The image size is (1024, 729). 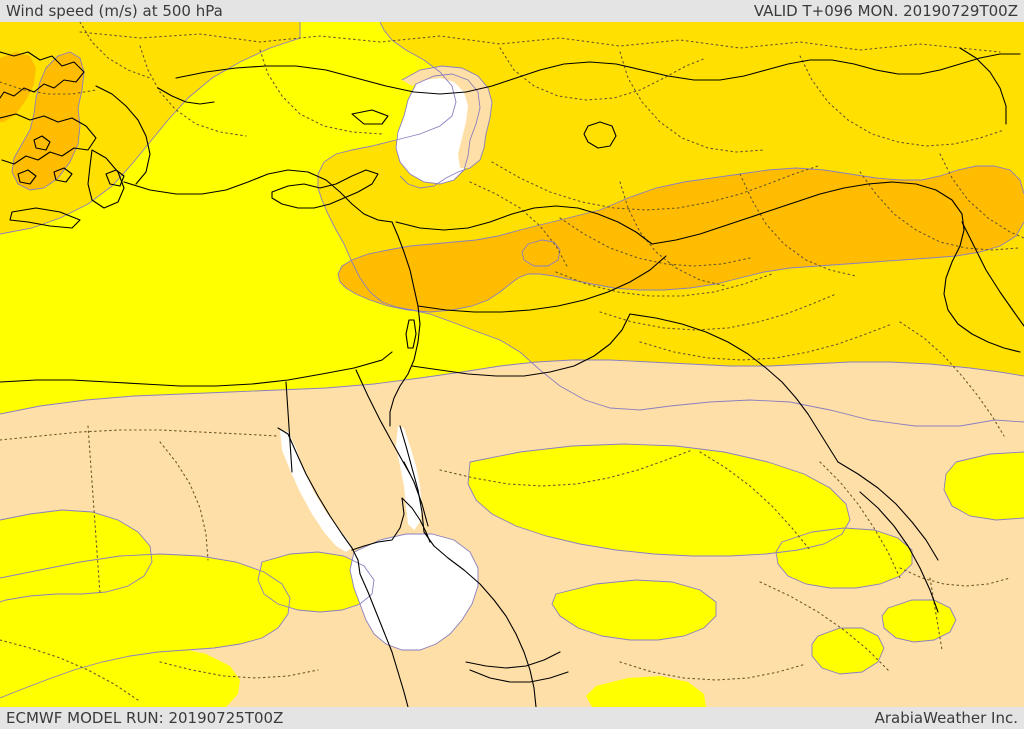 What do you see at coordinates (370, 117) in the screenshot?
I see `coast-island-small` at bounding box center [370, 117].